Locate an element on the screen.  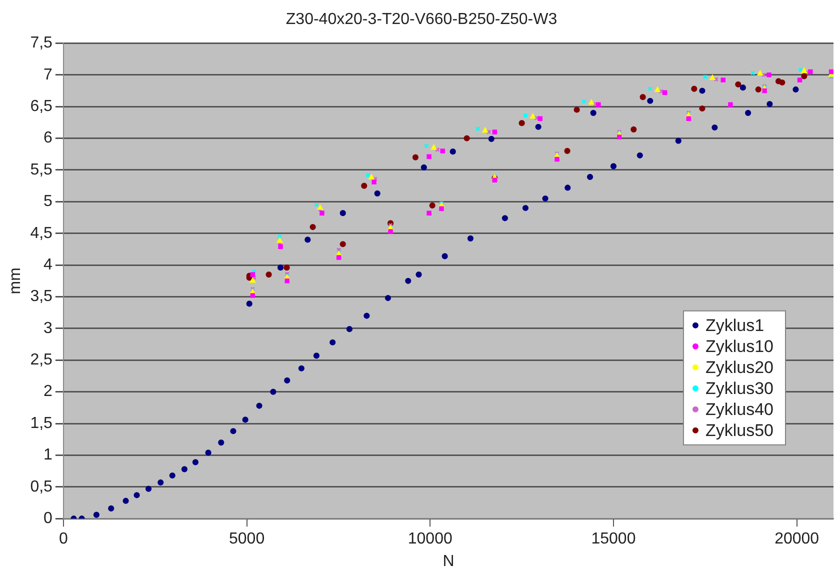
y-tick-label: 1 is located at coordinates (48, 455).